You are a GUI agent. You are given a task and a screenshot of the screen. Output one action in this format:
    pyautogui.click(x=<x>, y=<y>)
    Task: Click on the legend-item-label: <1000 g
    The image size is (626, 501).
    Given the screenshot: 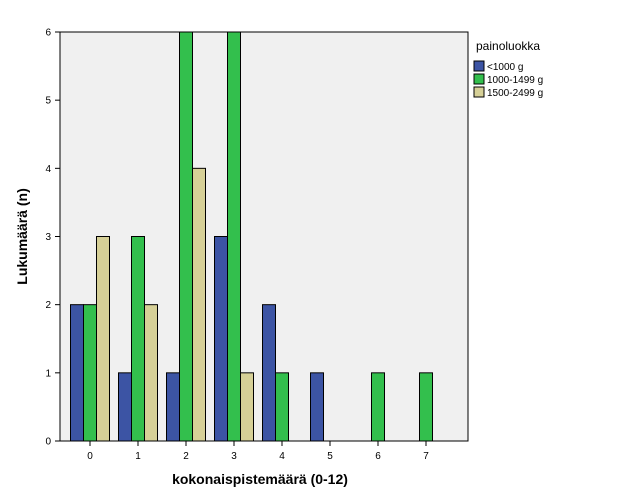 What is the action you would take?
    pyautogui.click(x=505, y=67)
    